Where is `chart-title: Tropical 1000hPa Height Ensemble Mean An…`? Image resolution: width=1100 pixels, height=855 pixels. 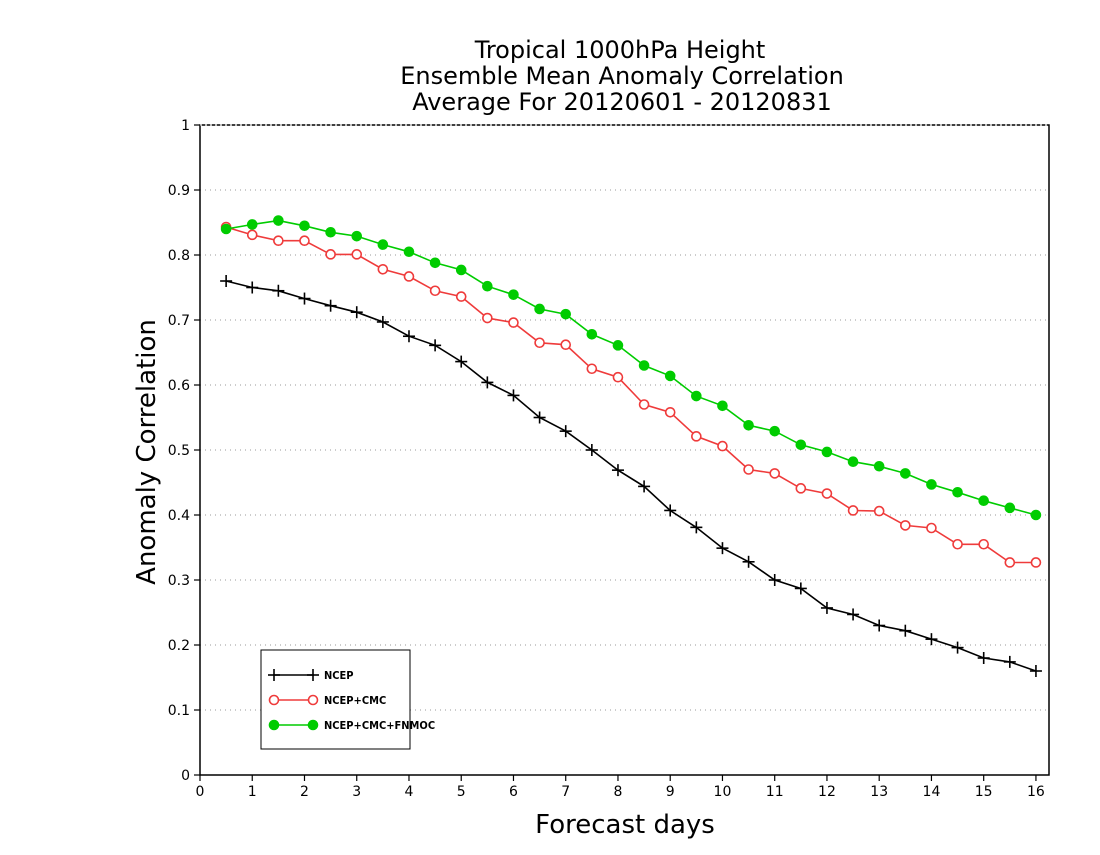 chart-title: Tropical 1000hPa Height Ensemble Mean An… is located at coordinates (622, 76).